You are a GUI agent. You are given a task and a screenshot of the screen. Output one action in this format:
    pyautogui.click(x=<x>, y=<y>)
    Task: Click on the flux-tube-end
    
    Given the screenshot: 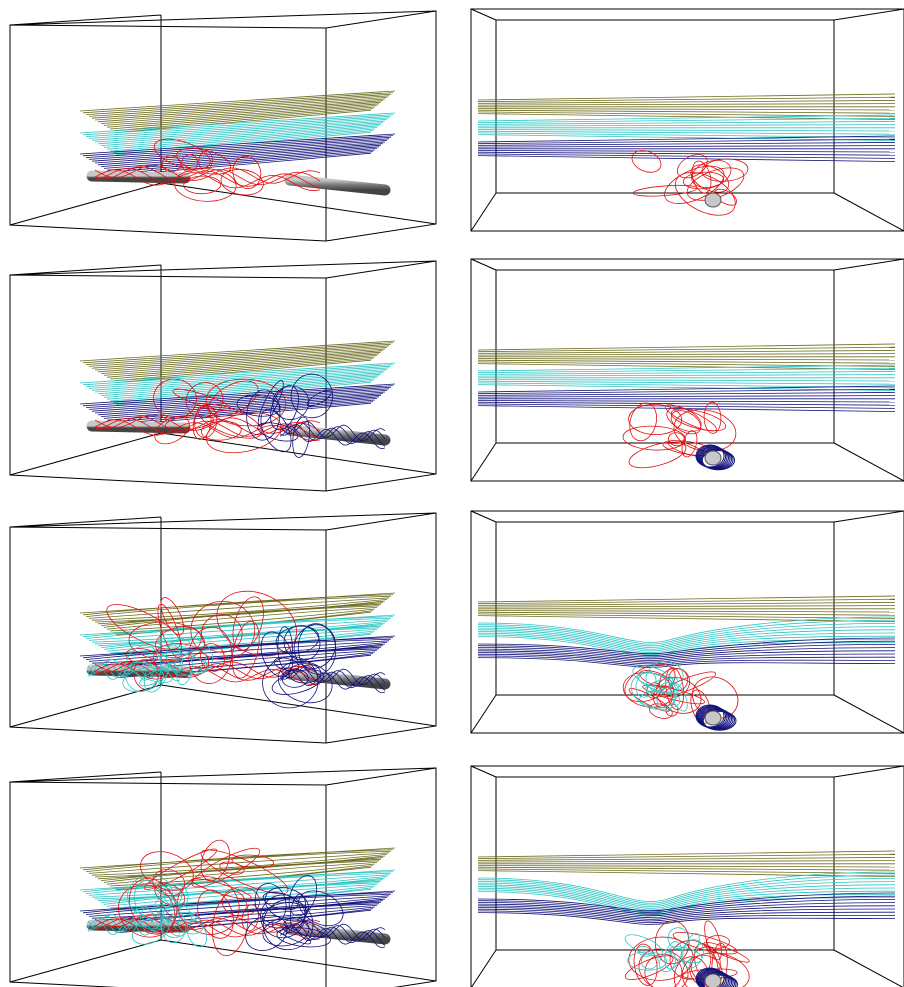 What is the action you would take?
    pyautogui.click(x=713, y=980)
    